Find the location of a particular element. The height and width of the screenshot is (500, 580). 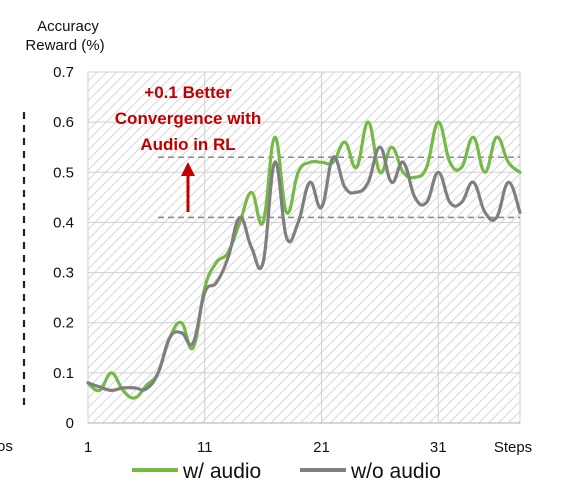

left-cropped-text: os is located at coordinates (6, 446).